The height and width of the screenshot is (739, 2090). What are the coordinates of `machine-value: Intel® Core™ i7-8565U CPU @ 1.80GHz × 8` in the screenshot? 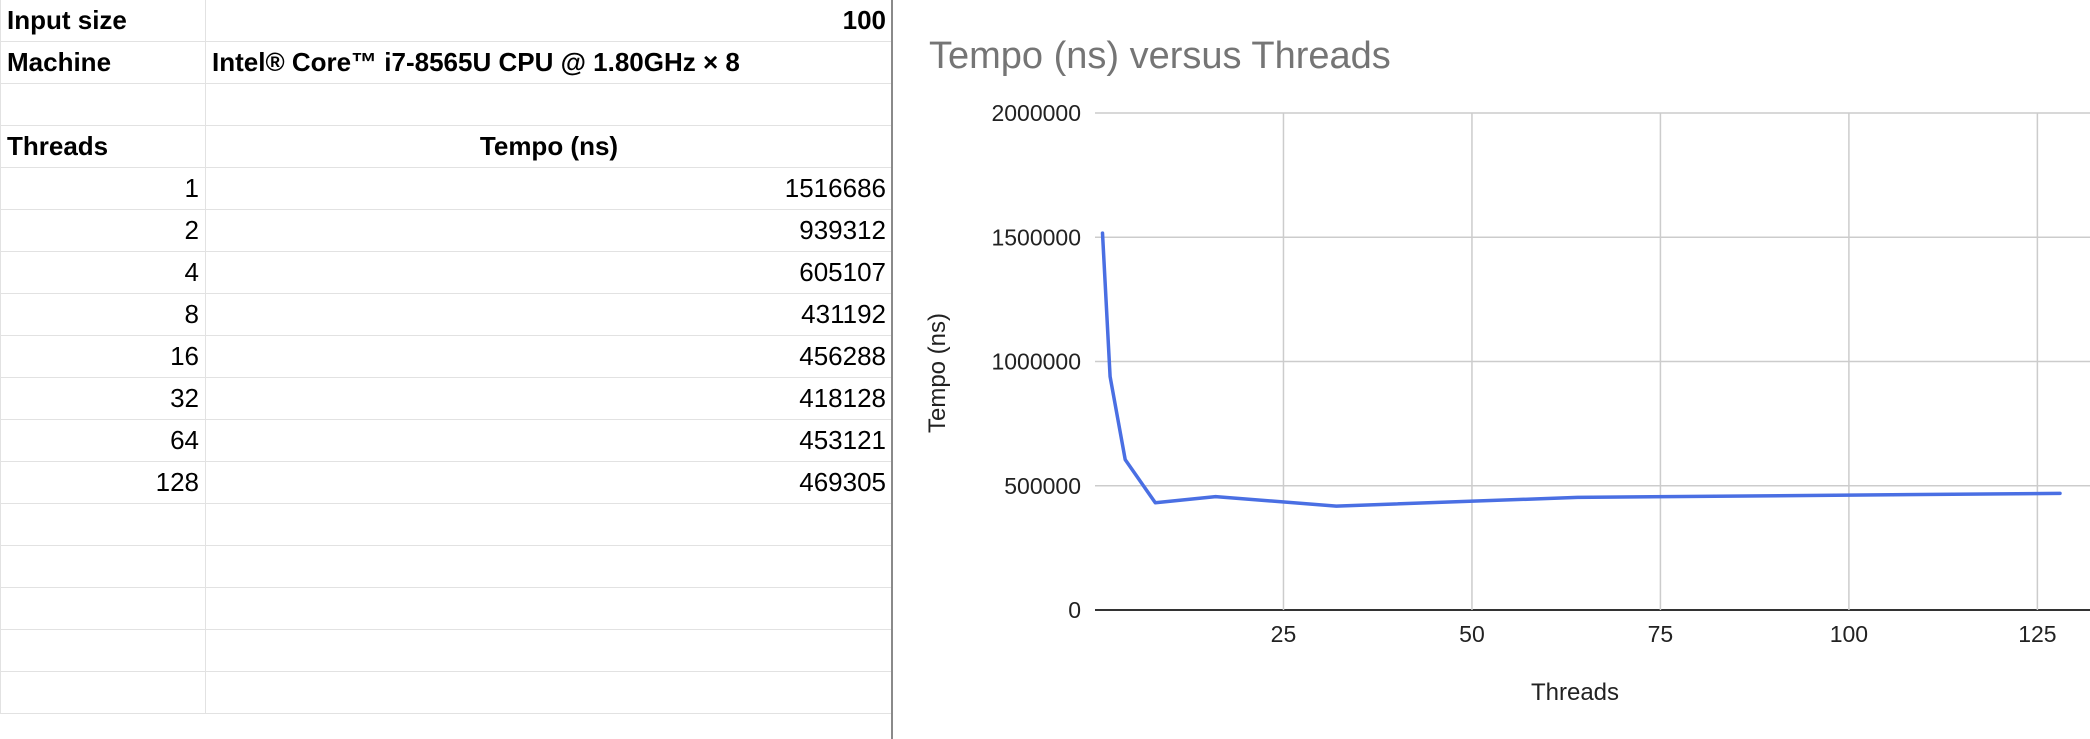 It's located at (549, 62).